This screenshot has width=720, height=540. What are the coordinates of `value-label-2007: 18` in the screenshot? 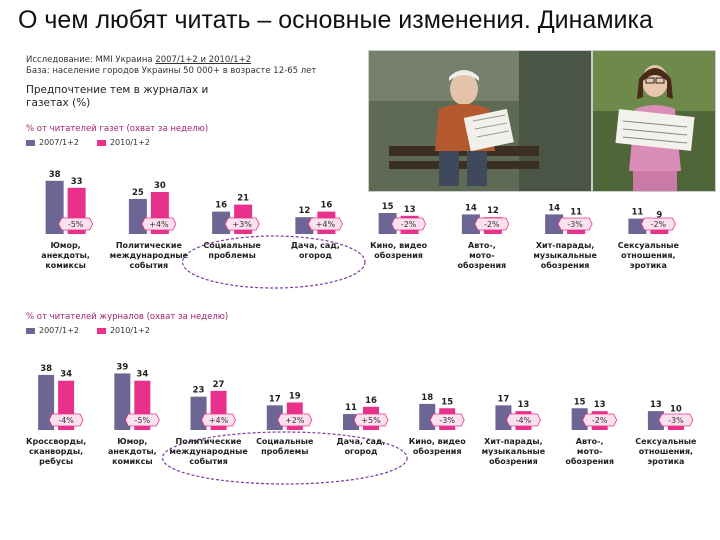 It's located at (427, 398).